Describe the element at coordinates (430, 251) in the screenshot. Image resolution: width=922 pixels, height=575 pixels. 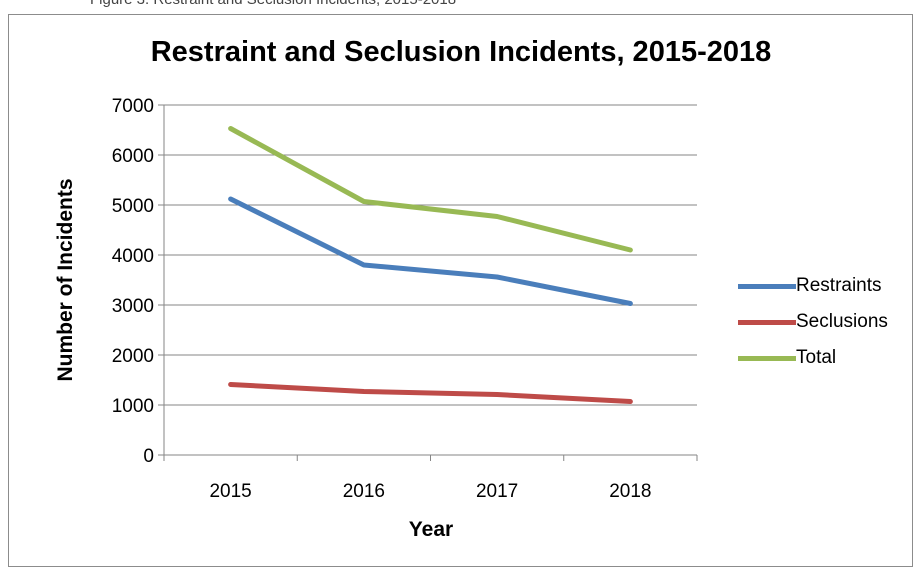
I see `series-line-restraints` at that location.